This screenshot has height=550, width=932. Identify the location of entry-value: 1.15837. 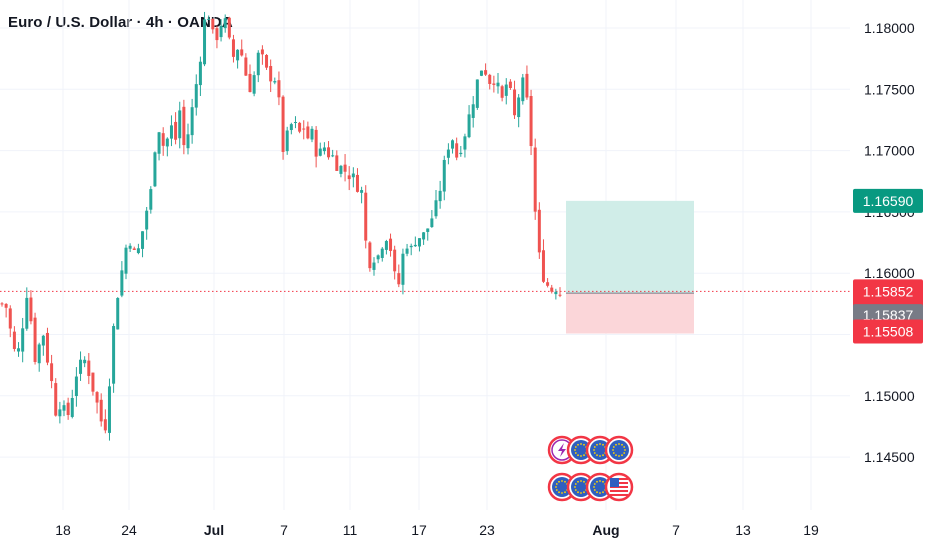
(888, 315).